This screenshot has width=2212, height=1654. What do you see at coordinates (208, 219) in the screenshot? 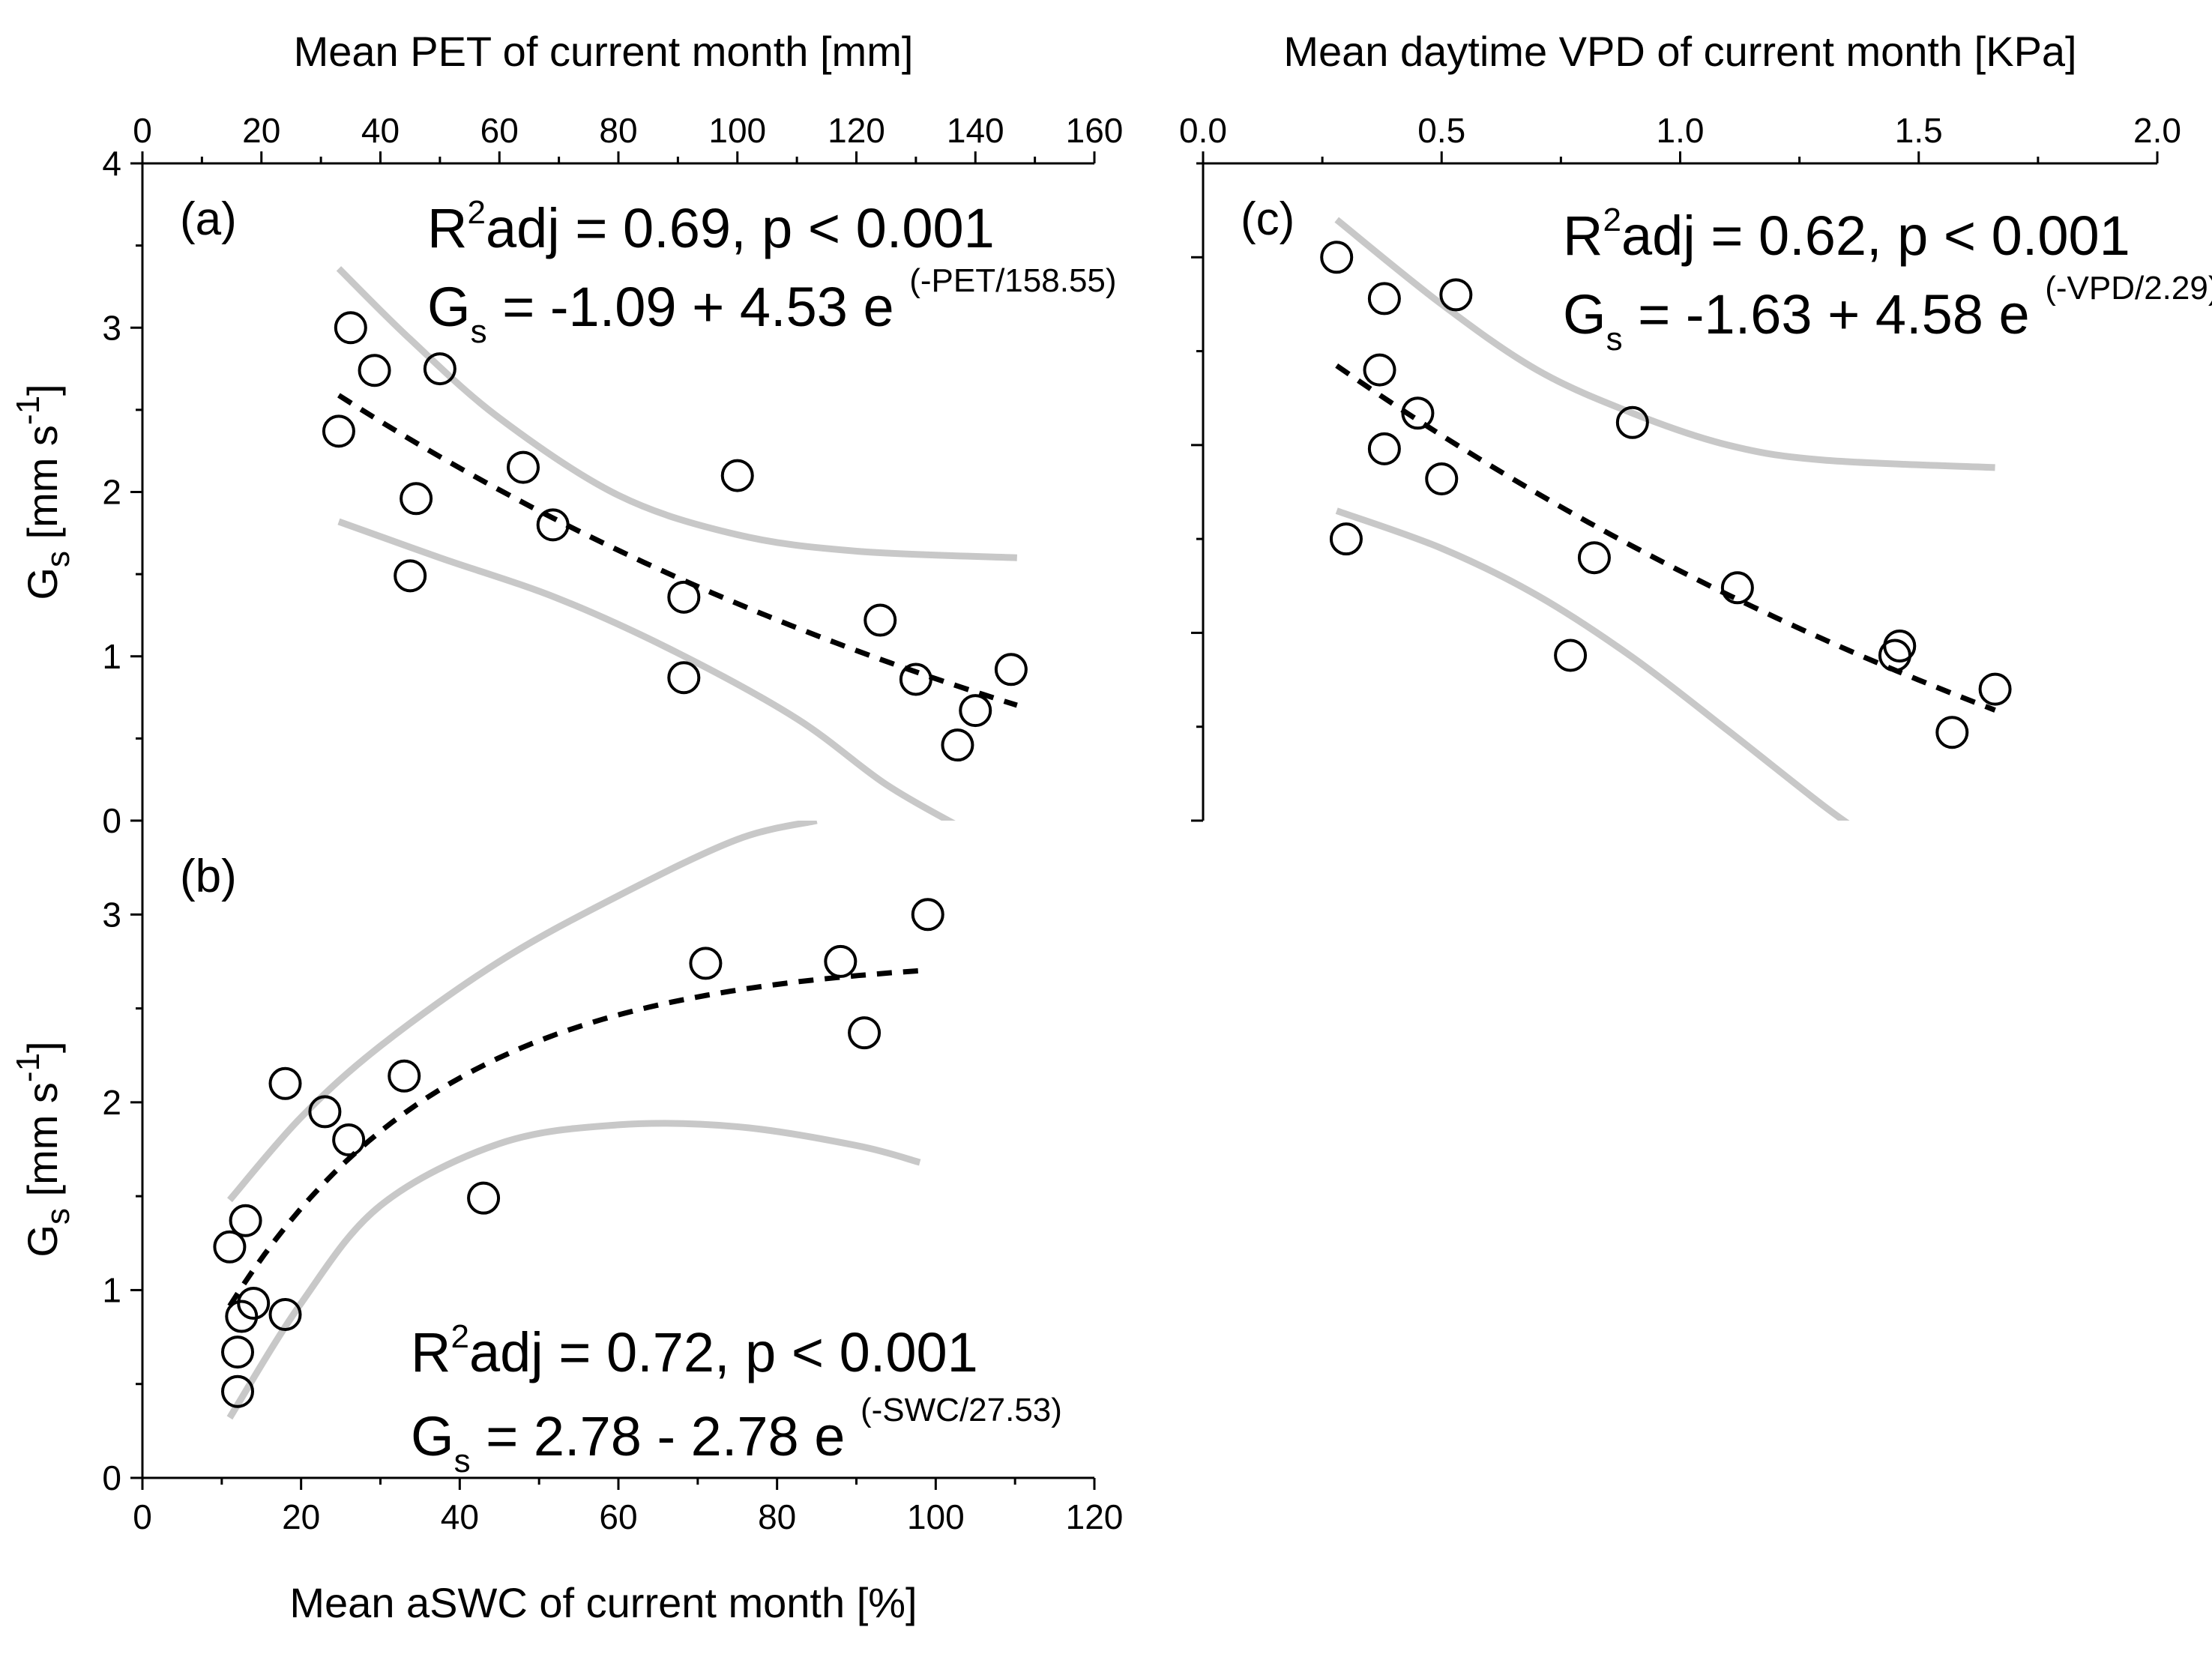
I see `panel-label-a: (a)` at bounding box center [208, 219].